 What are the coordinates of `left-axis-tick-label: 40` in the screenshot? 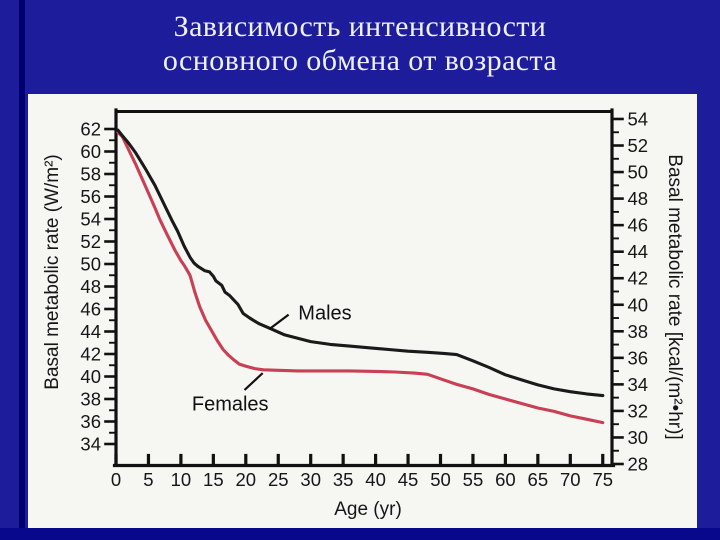 It's located at (90, 376).